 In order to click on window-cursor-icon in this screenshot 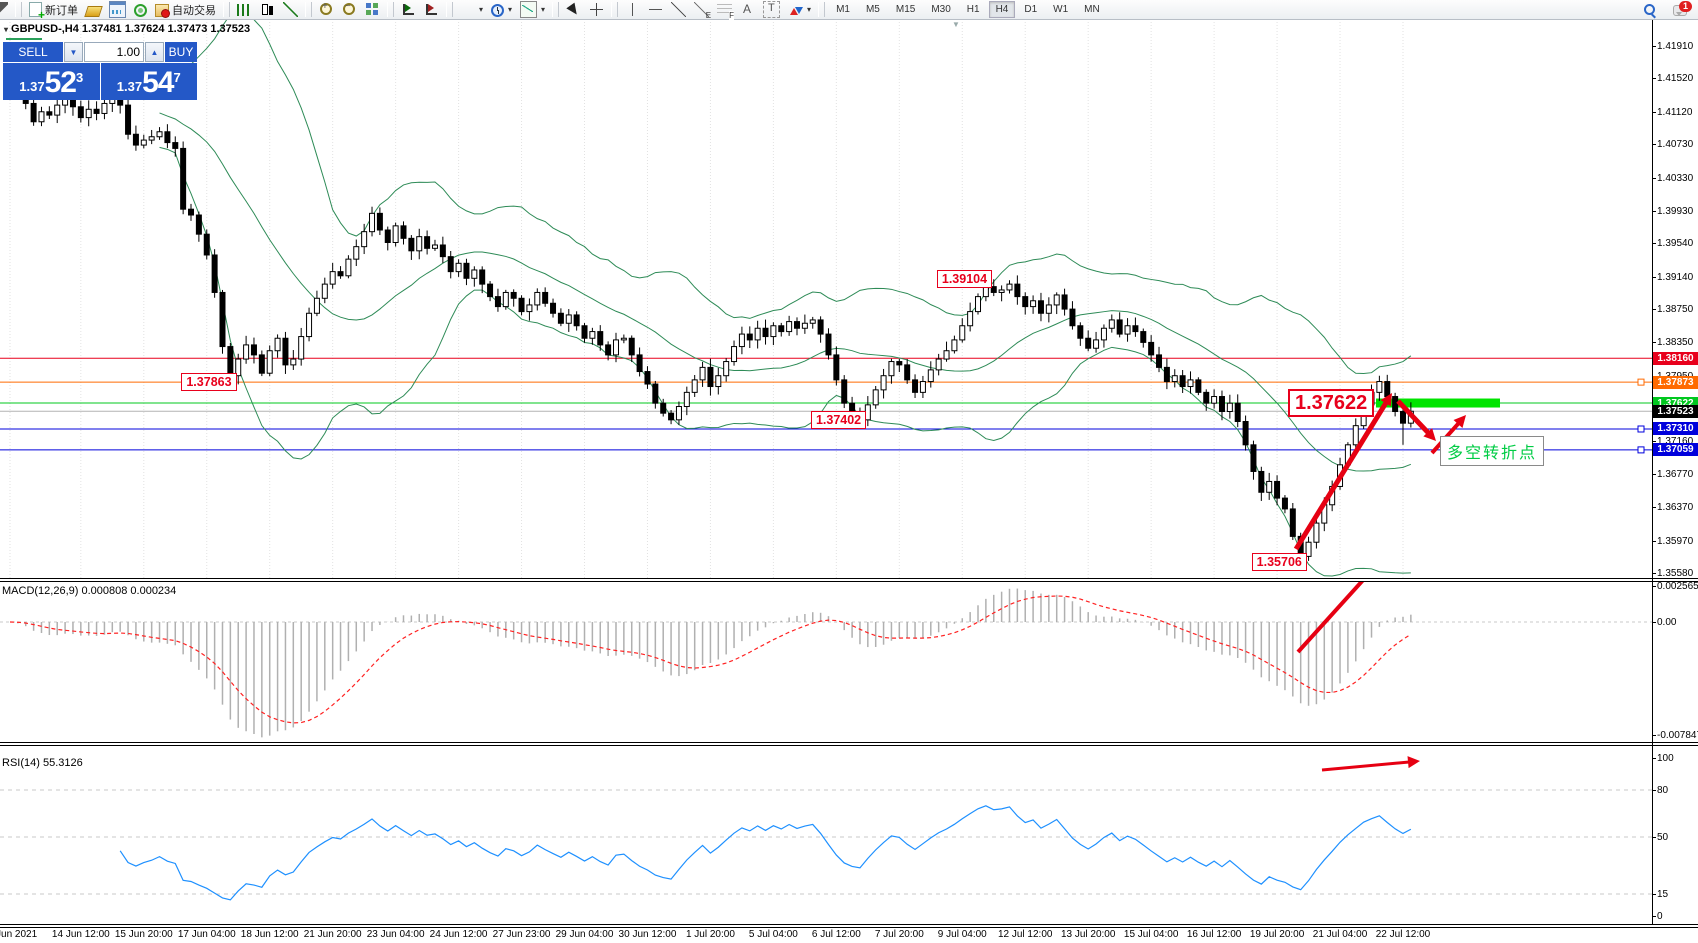, I will do `click(5, 9)`.